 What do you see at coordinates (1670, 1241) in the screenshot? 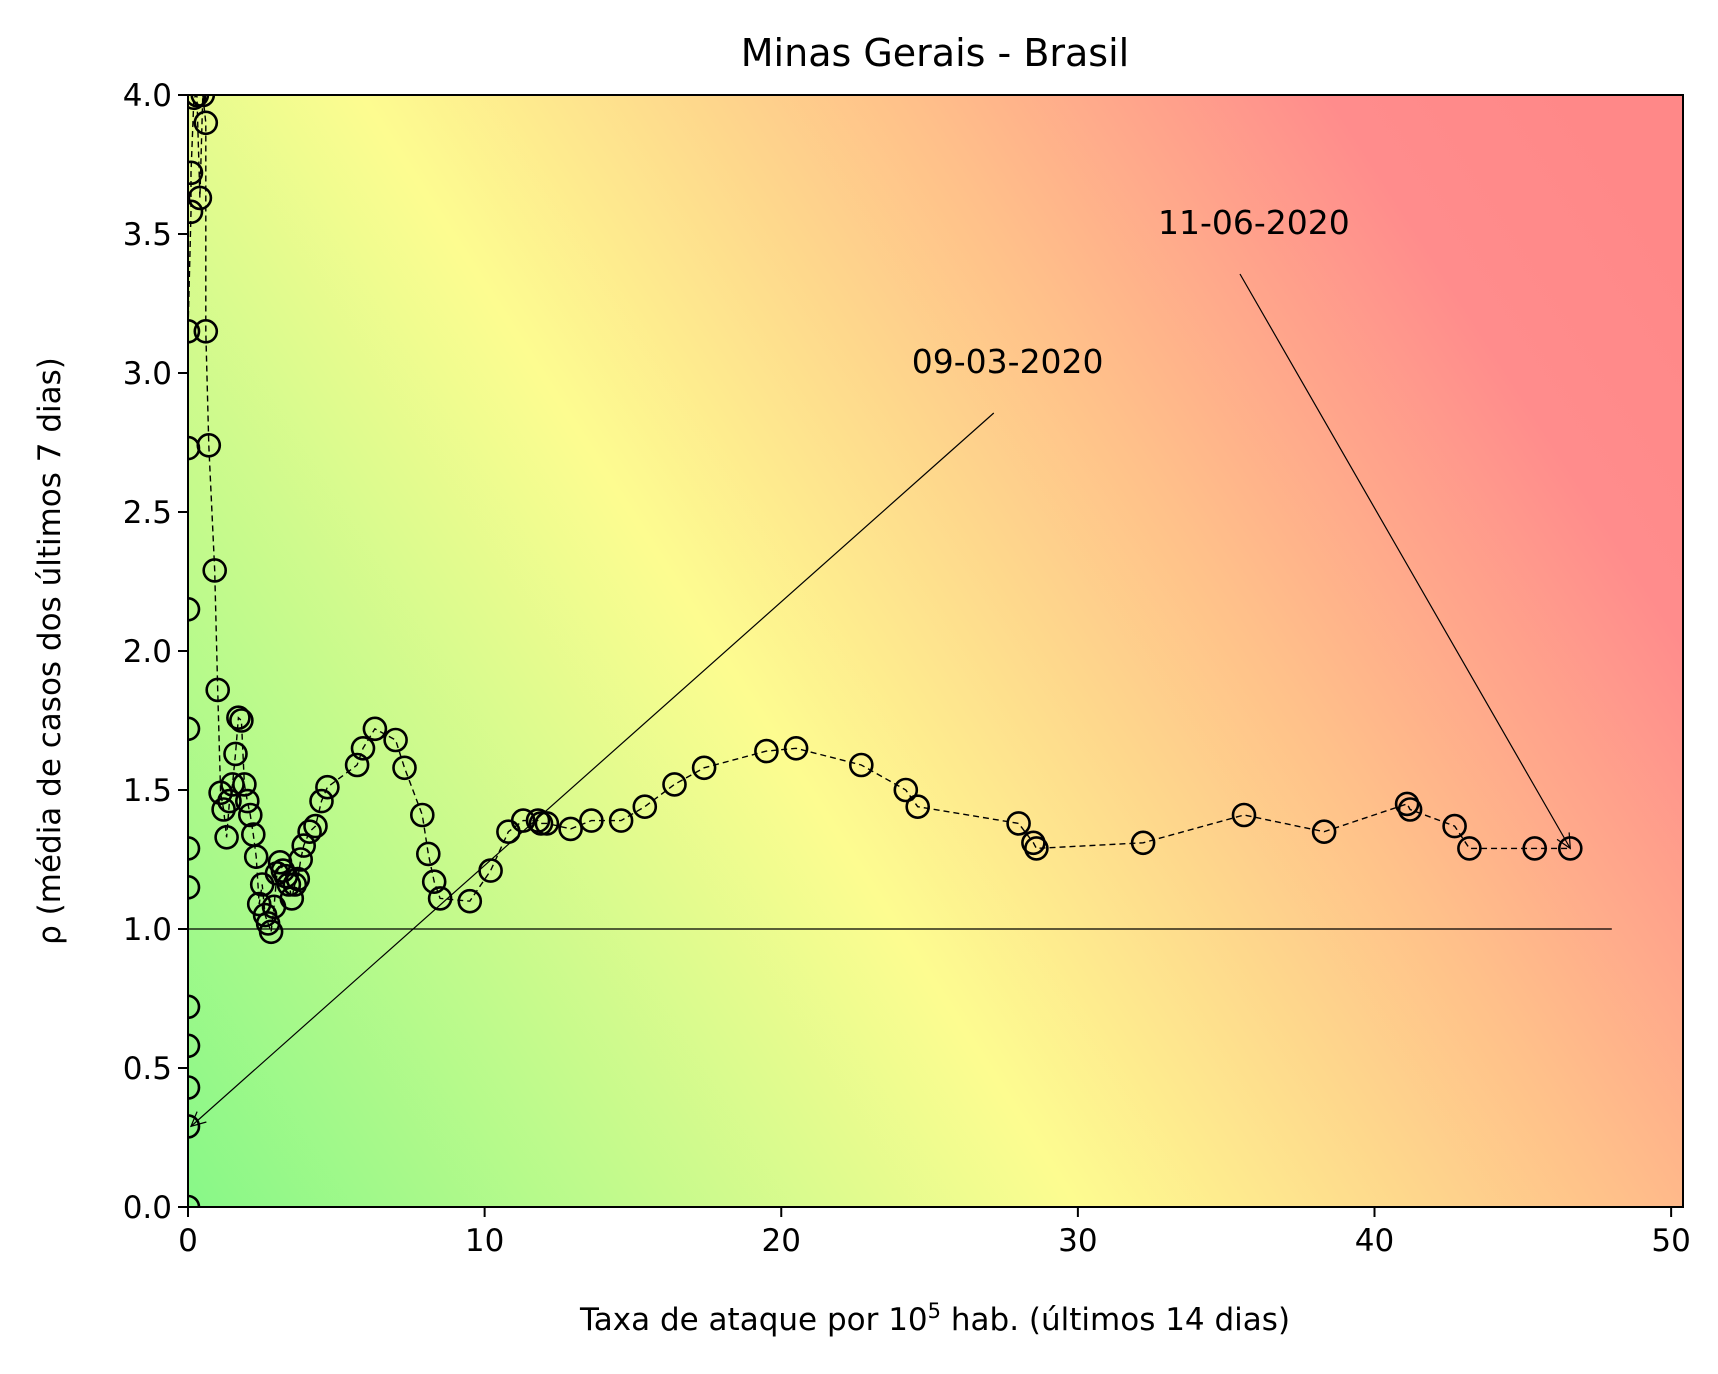
I see `x-tick-label: 50` at bounding box center [1670, 1241].